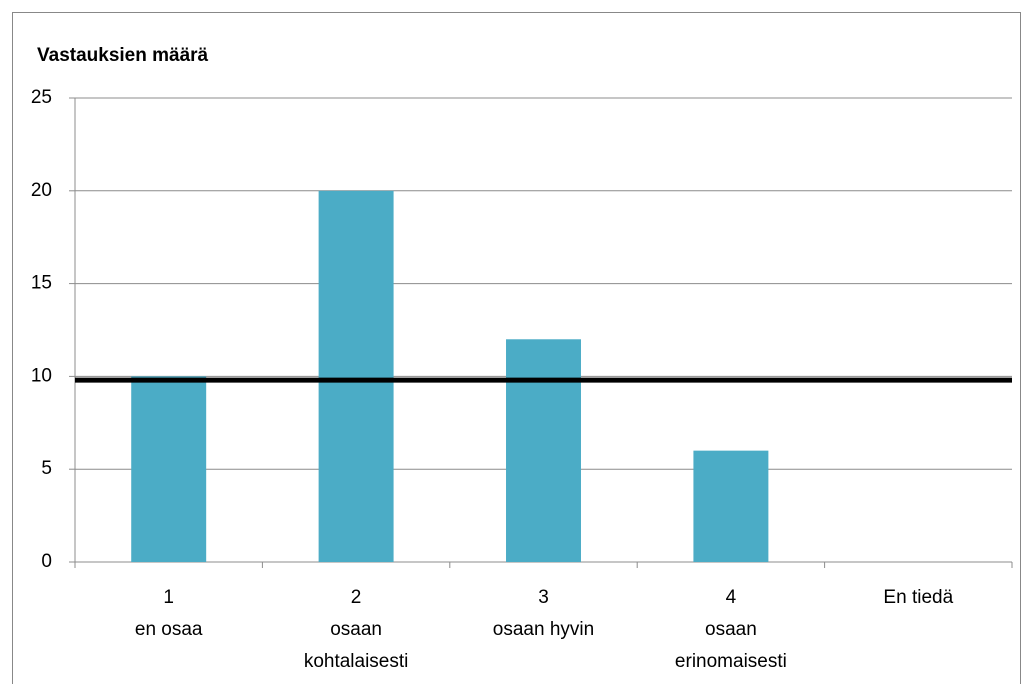  Describe the element at coordinates (41, 190) in the screenshot. I see `y-tick-label: 20` at that location.